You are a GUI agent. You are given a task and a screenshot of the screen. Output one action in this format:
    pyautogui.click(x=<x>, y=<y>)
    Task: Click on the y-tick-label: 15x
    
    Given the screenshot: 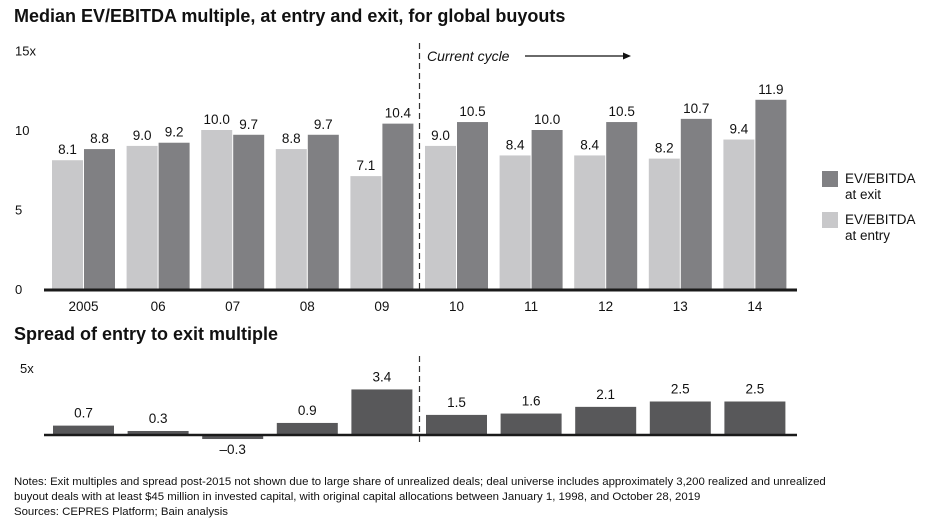 What is the action you would take?
    pyautogui.click(x=25, y=51)
    